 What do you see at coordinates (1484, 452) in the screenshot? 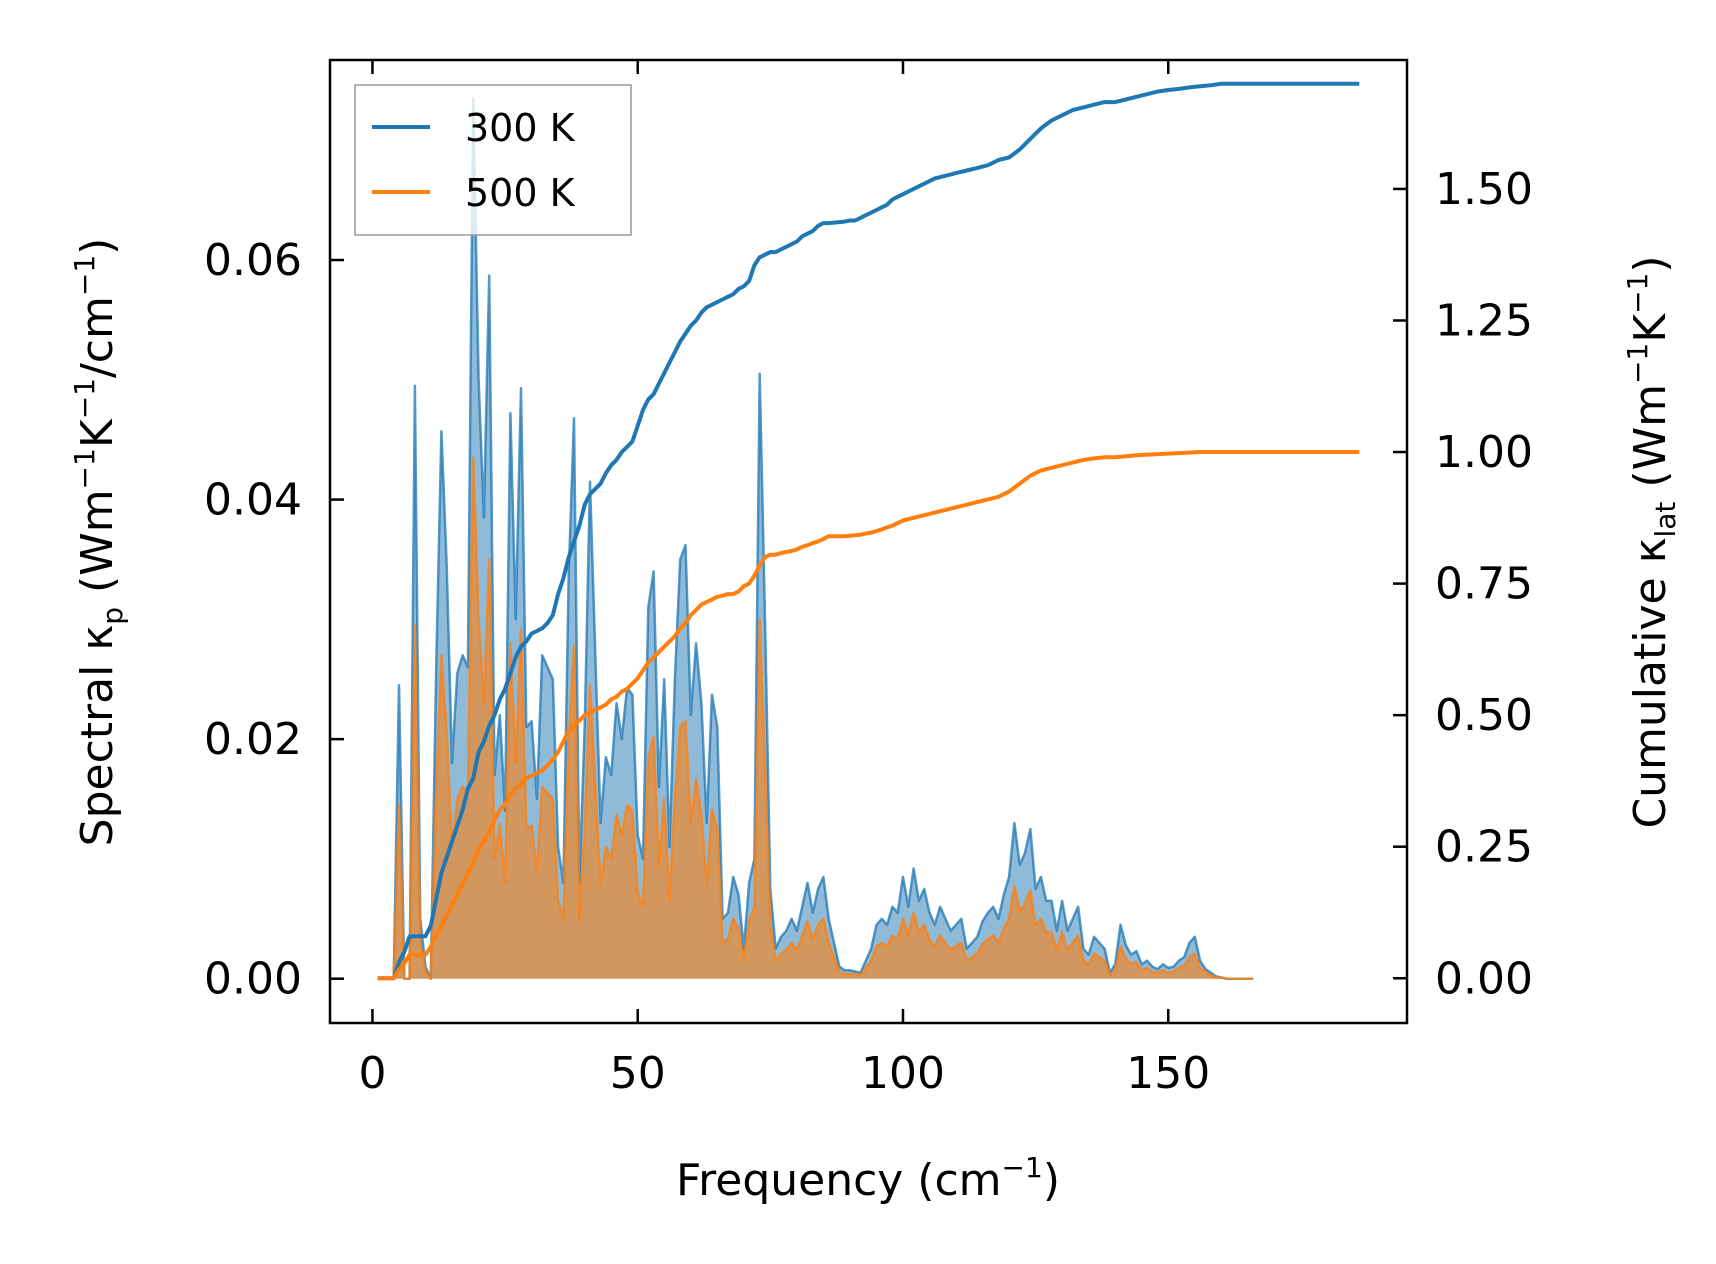
I see `y-right-tick-label: 1.00` at bounding box center [1484, 452].